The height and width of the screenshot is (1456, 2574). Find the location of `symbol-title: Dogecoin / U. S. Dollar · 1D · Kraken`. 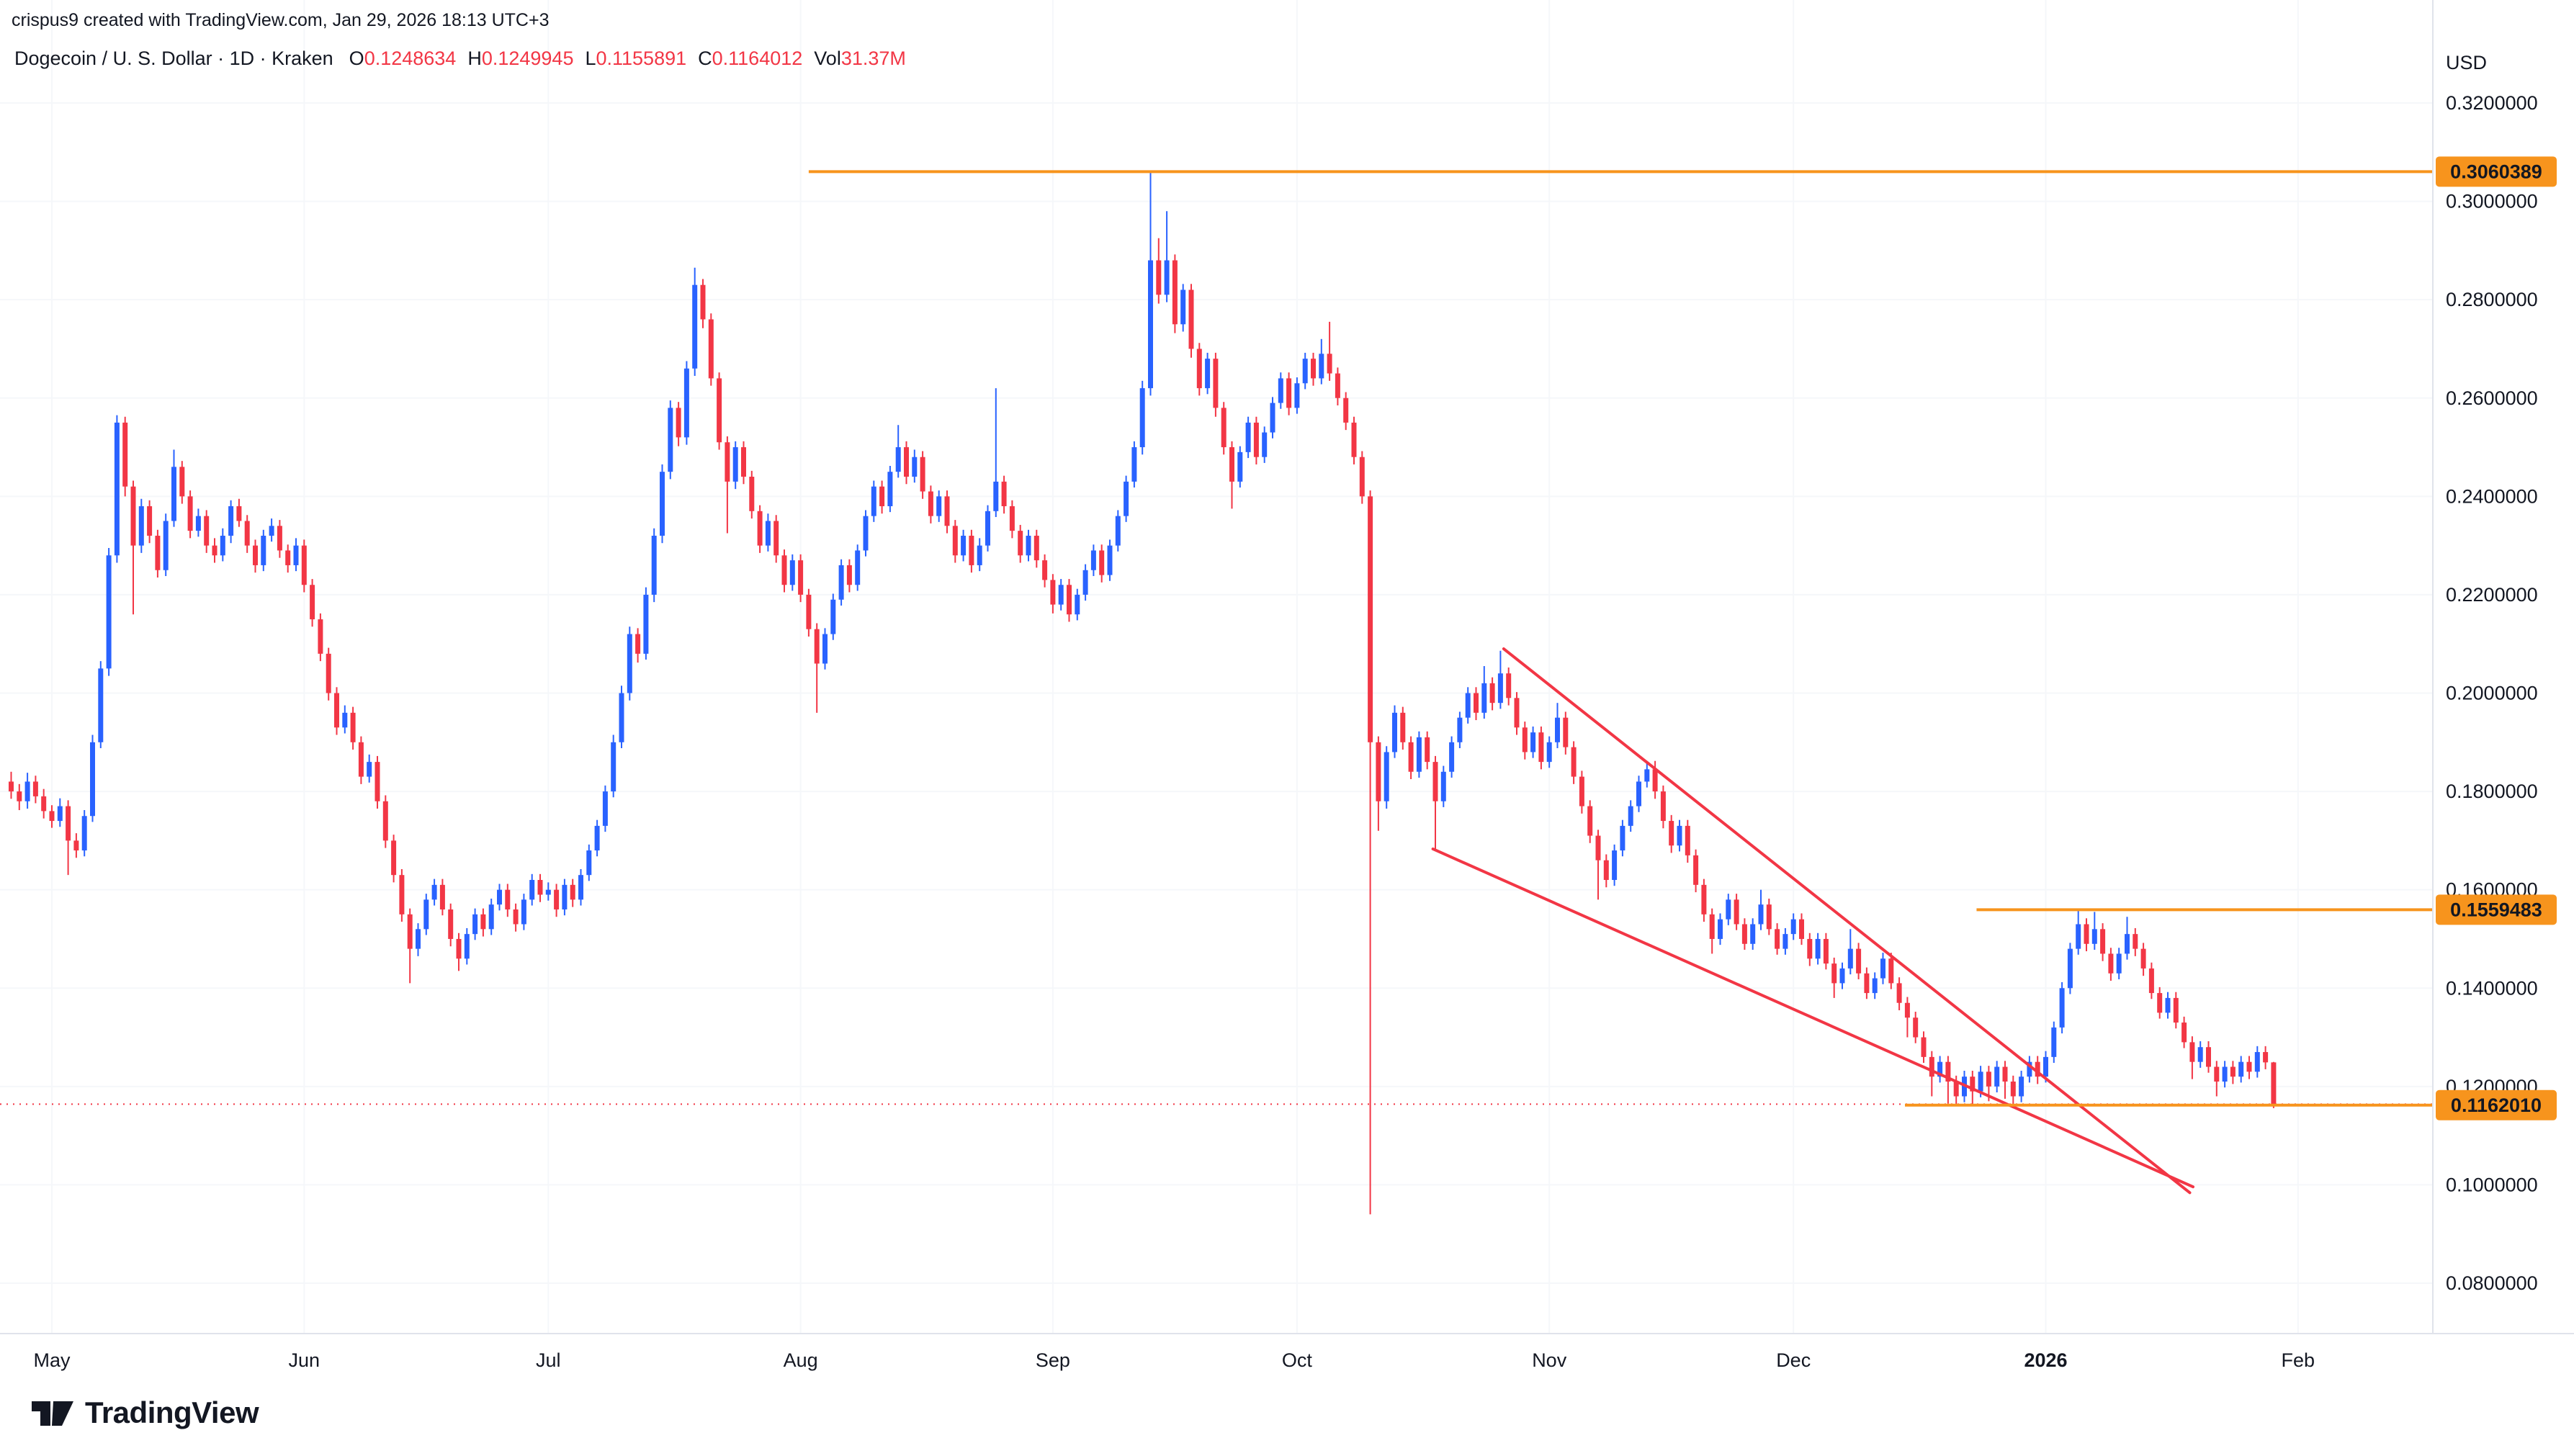

symbol-title: Dogecoin / U. S. Dollar · 1D · Kraken is located at coordinates (173, 59).